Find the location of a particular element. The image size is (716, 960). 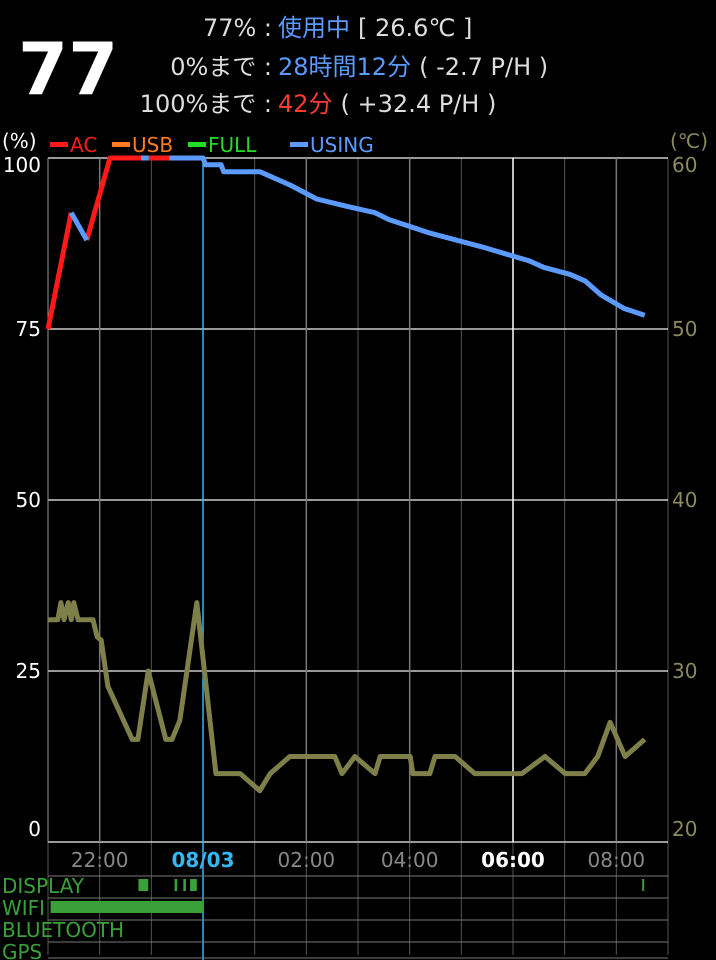

legend-label: FULL is located at coordinates (232, 145).